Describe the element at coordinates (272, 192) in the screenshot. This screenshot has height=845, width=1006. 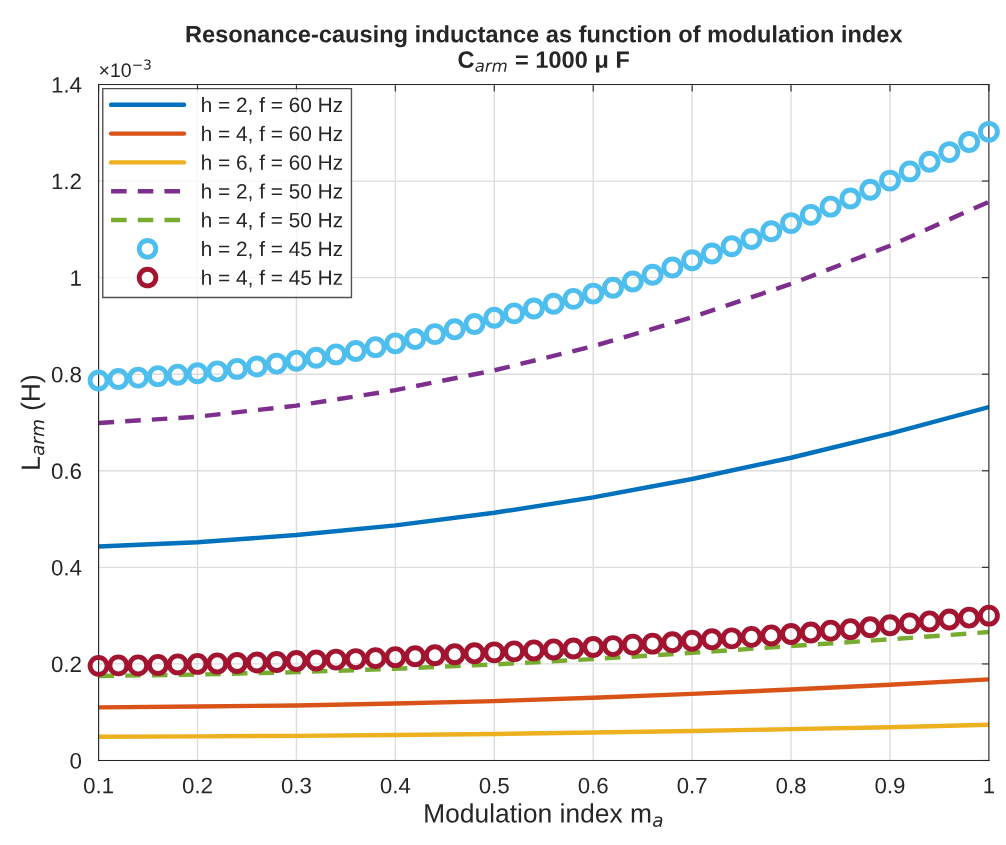
I see `legend-label: h = 2, f = 50 Hz` at that location.